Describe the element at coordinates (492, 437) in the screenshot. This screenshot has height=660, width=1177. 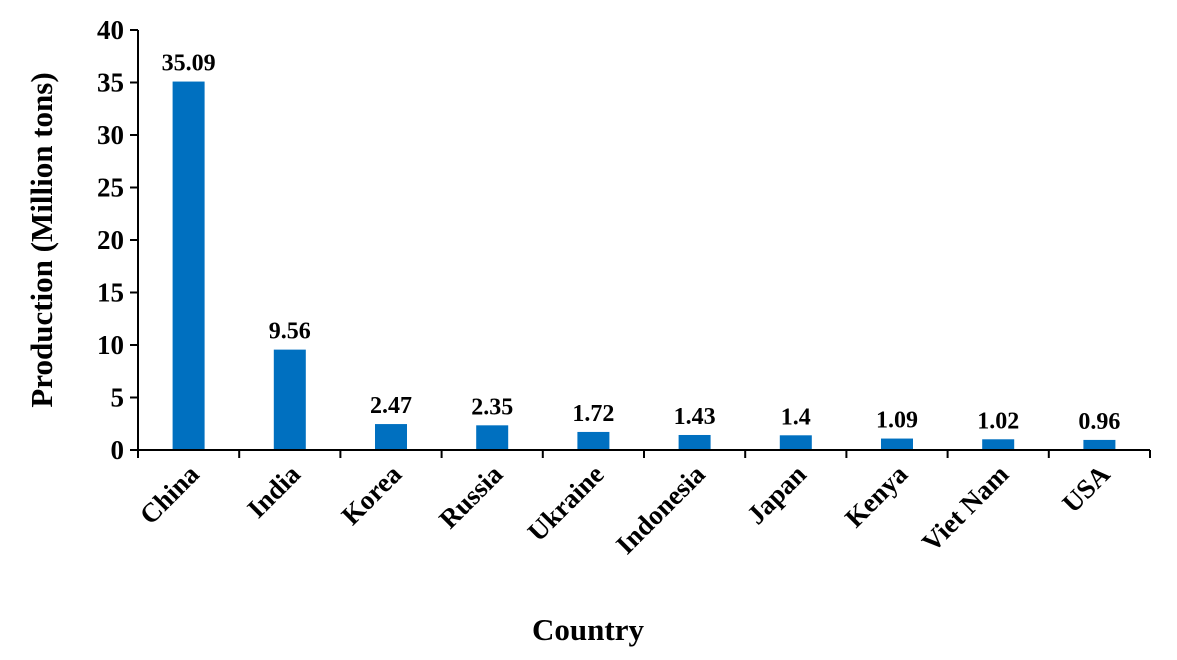
I see `bar-russia` at that location.